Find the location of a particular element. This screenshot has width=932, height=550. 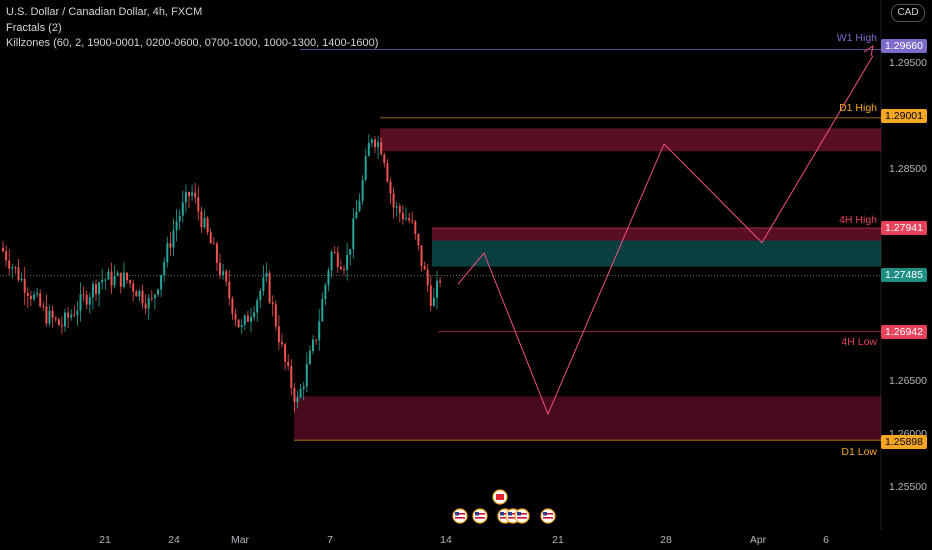

zone-demand-teal is located at coordinates (656, 253).